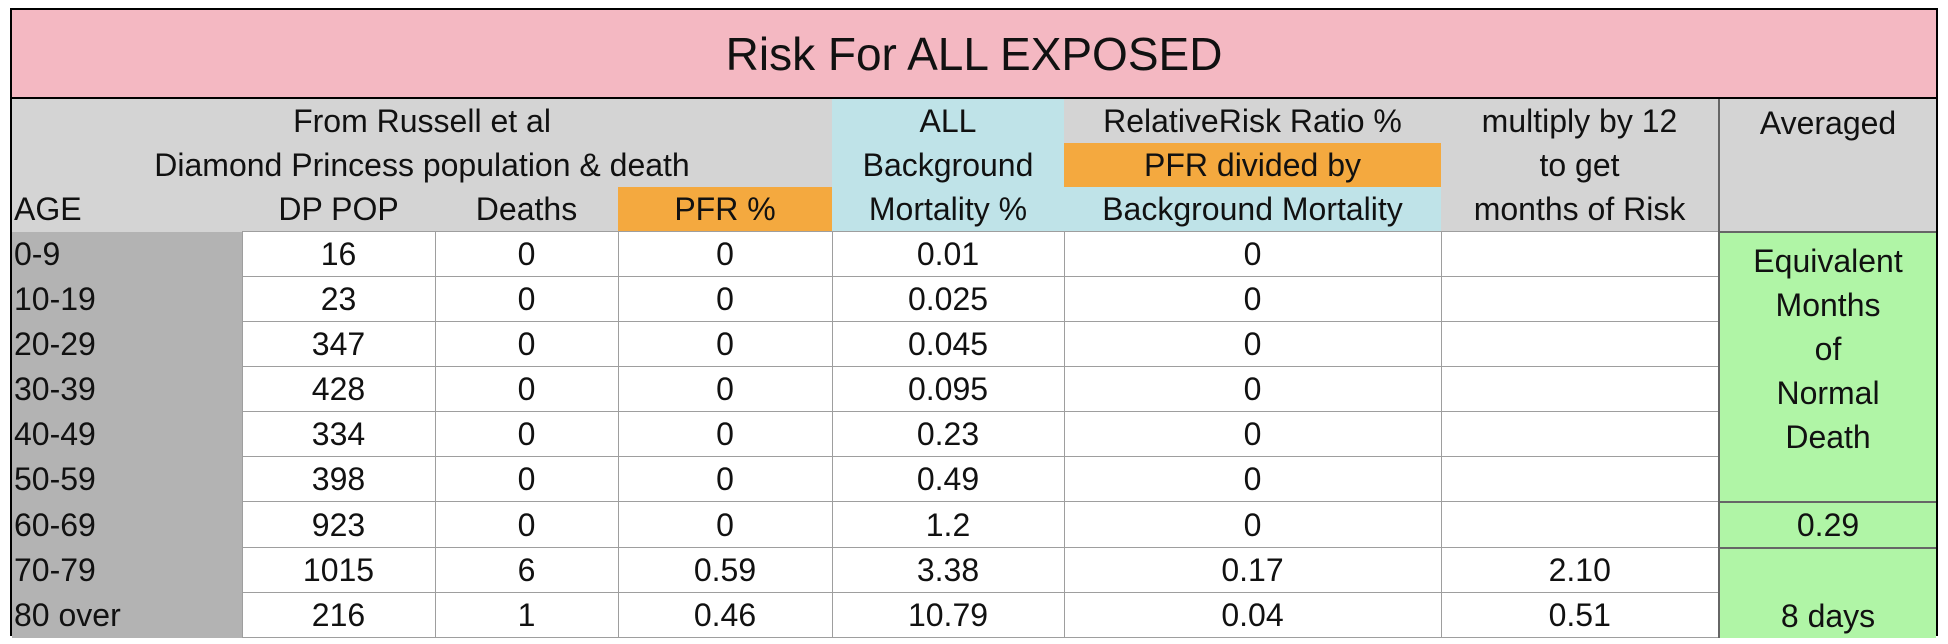  Describe the element at coordinates (338, 389) in the screenshot. I see `pop-cell: 428` at that location.